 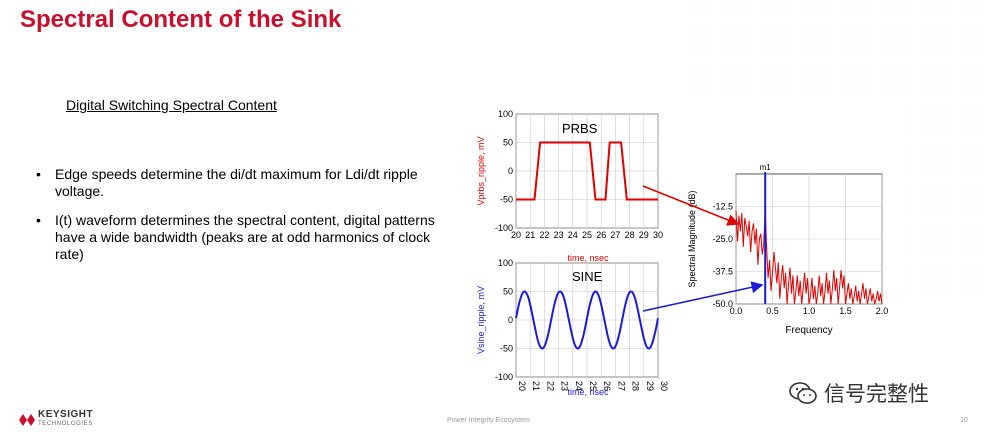 What do you see at coordinates (722, 272) in the screenshot?
I see `spectrum-y-tick-label: -37.5` at bounding box center [722, 272].